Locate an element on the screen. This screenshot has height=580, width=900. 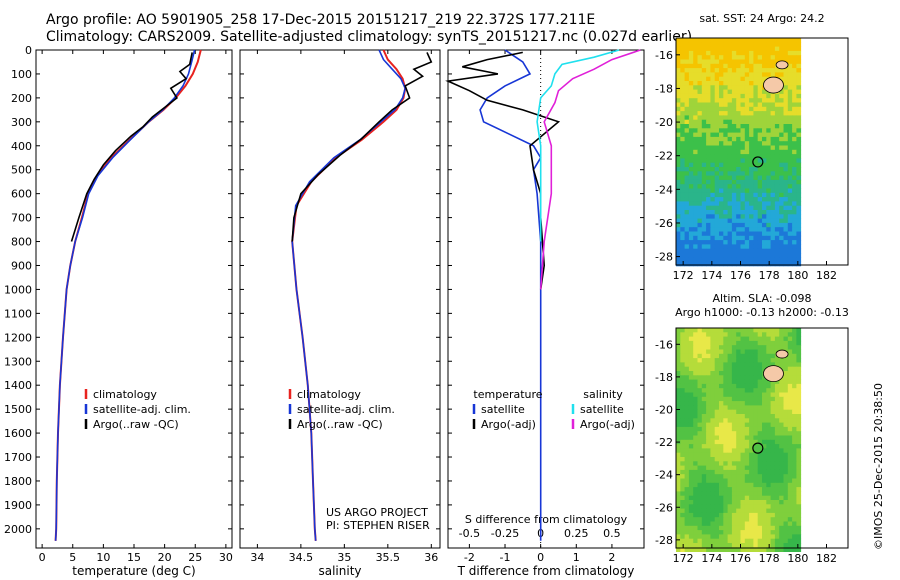
salinity-series-climatology is located at coordinates (349, 295).